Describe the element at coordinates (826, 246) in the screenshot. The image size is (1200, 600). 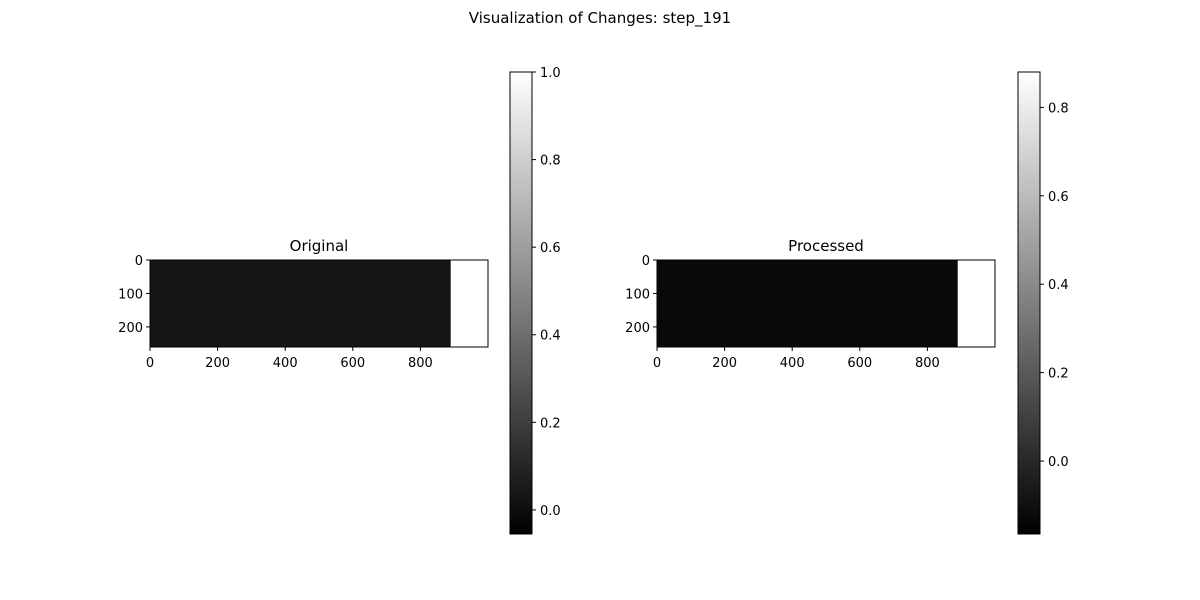
I see `subplot-title: Processed` at that location.